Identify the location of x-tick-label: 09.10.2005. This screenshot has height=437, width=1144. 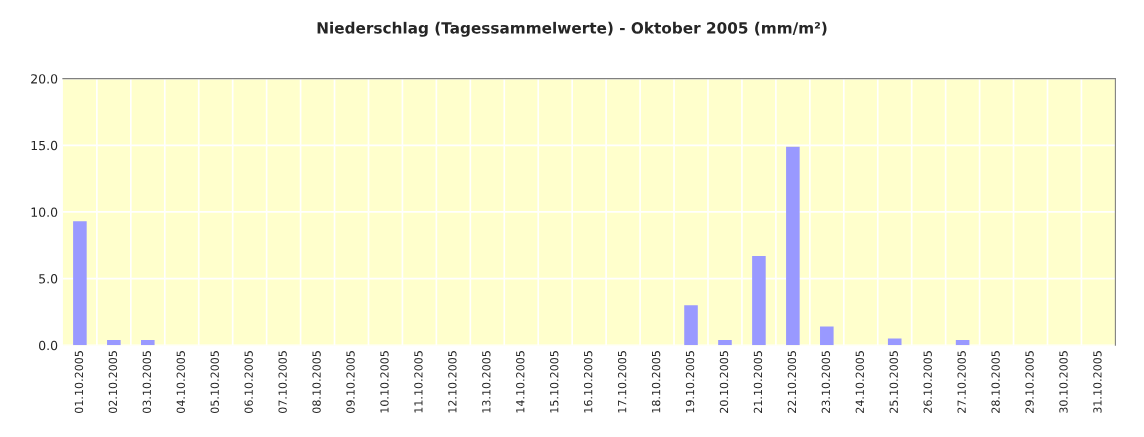
(350, 382).